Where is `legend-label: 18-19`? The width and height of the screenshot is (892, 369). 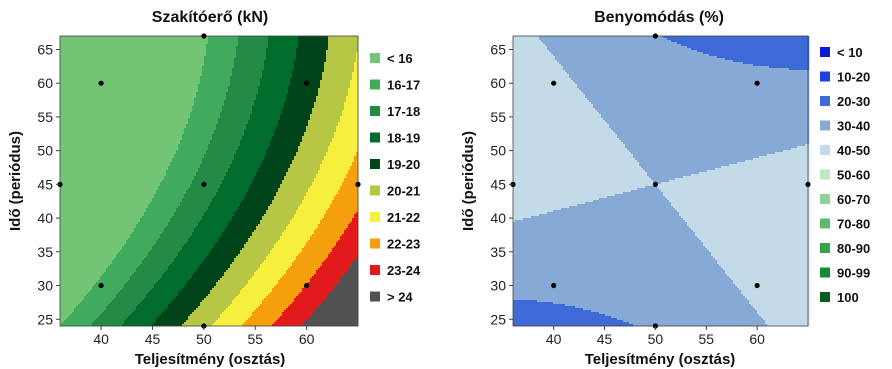 legend-label: 18-19 is located at coordinates (403, 138).